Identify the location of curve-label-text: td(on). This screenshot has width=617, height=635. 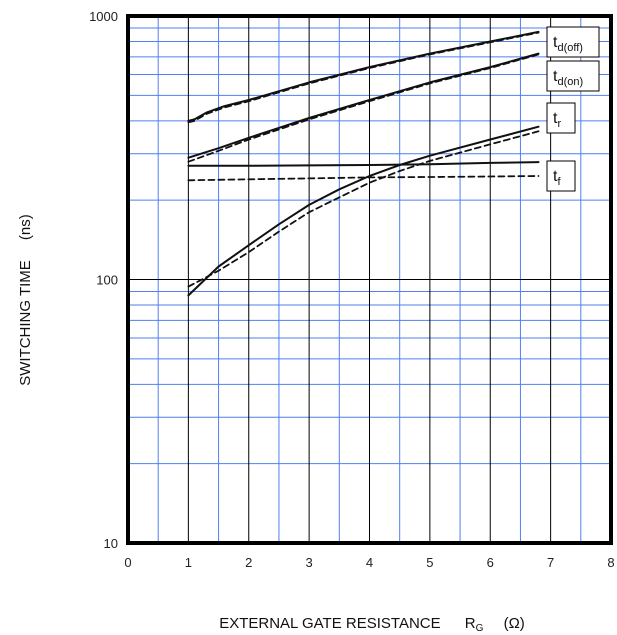
(568, 78).